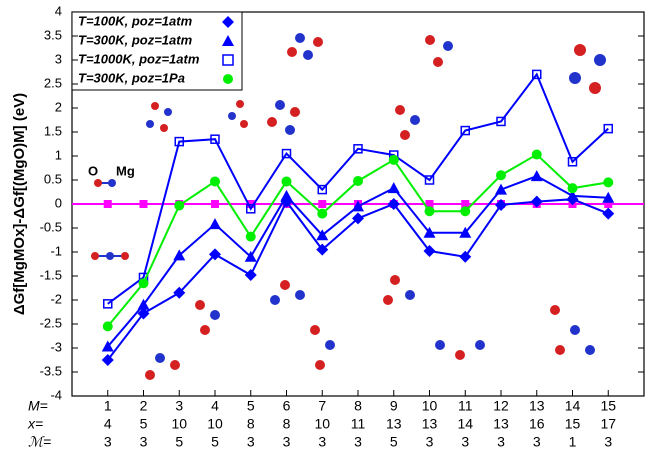  What do you see at coordinates (53, 82) in the screenshot?
I see `y-tick-label: 2.5` at bounding box center [53, 82].